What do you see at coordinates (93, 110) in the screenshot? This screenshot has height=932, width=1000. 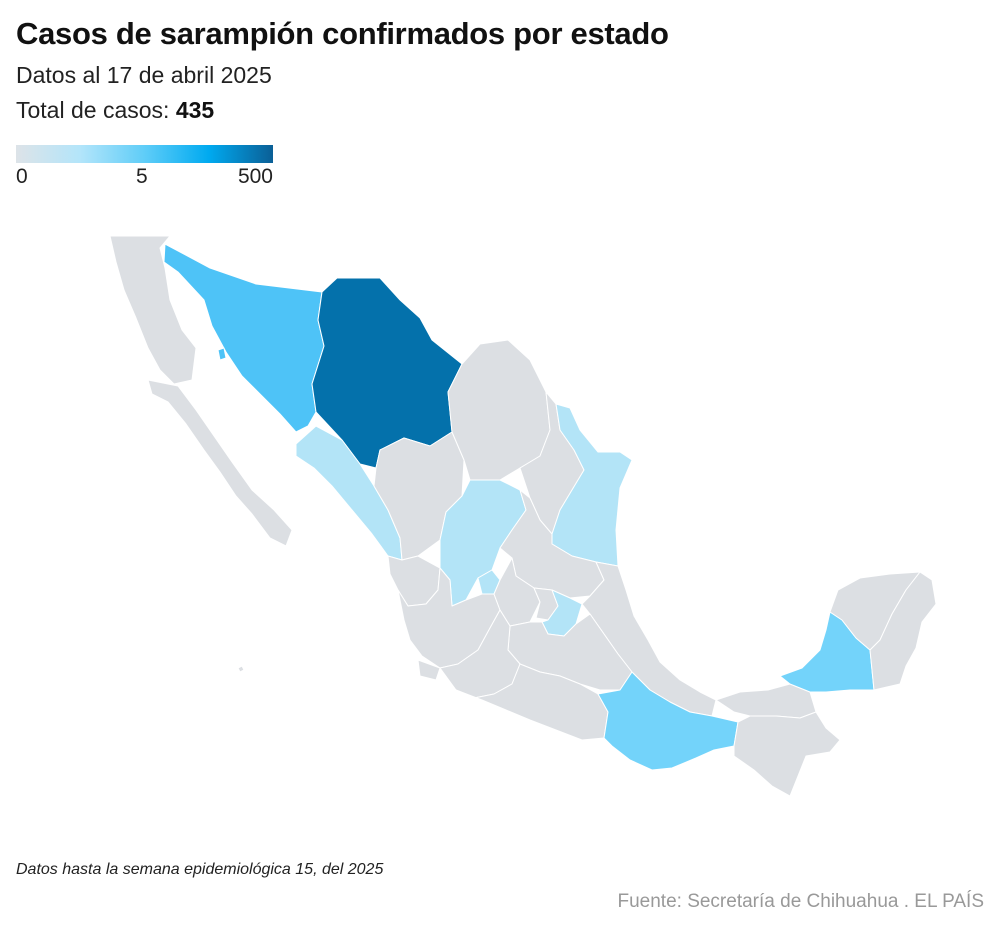 I see `total-cases-label: Total de casos:` at bounding box center [93, 110].